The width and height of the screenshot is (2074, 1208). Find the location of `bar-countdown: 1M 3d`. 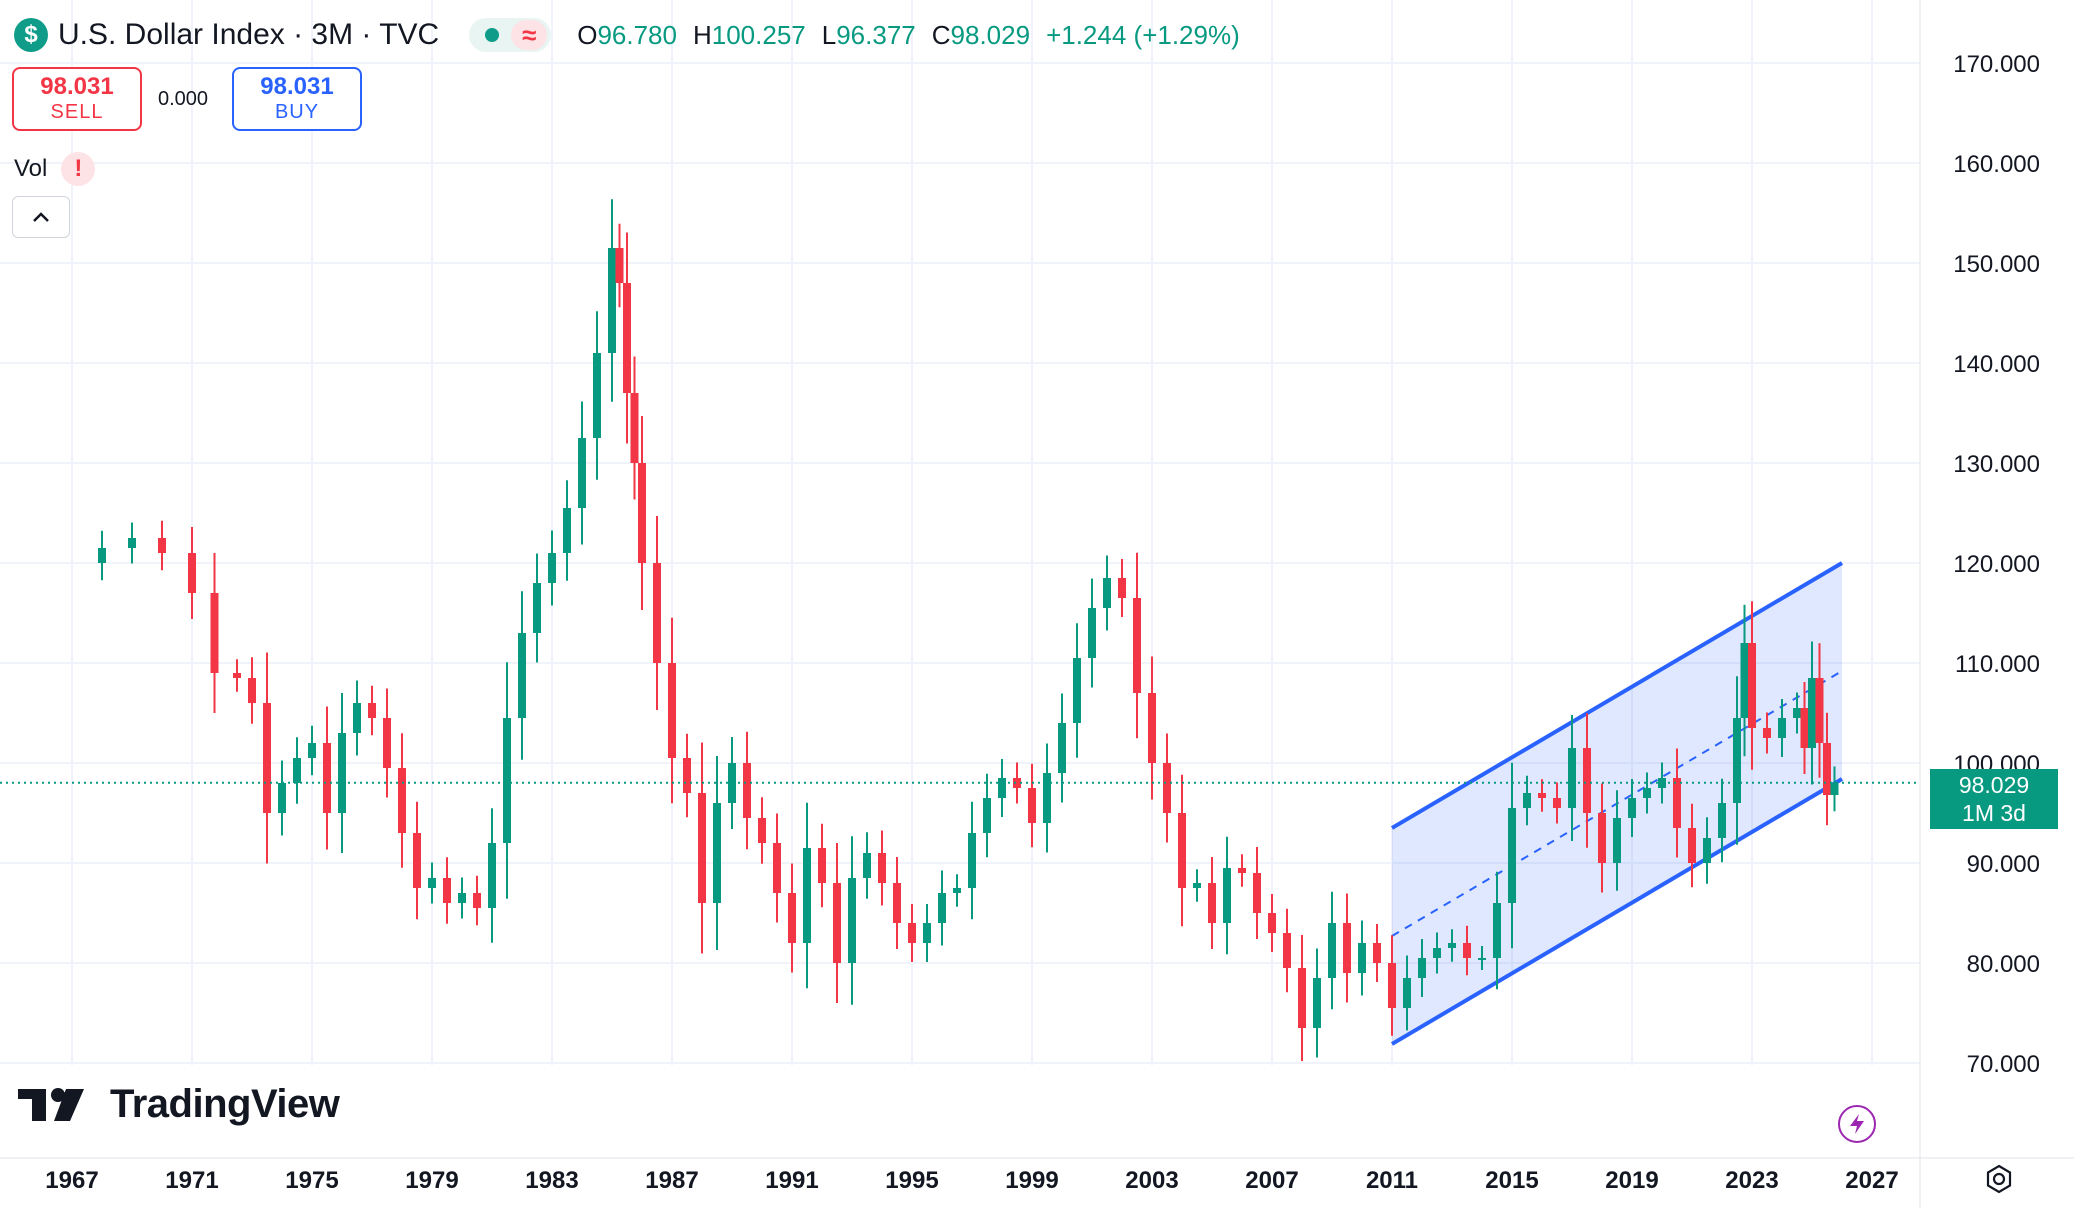

bar-countdown: 1M 3d is located at coordinates (1994, 812).